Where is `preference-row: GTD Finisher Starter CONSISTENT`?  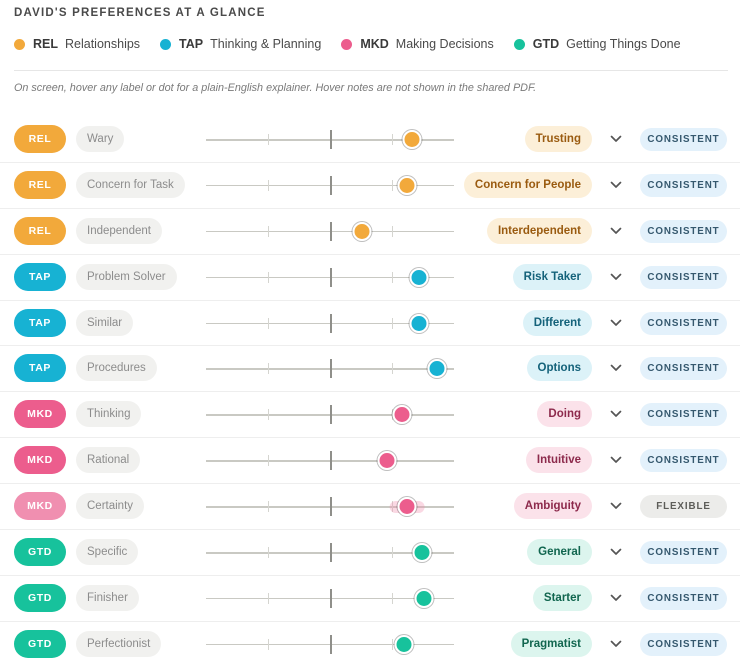 preference-row: GTD Finisher Starter CONSISTENT is located at coordinates (370, 599).